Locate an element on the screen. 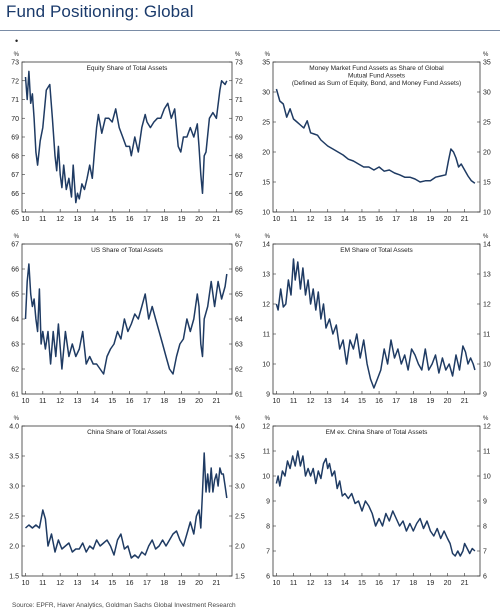 This screenshot has height=616, width=500. y-tick-label-left: 25 is located at coordinates (266, 123).